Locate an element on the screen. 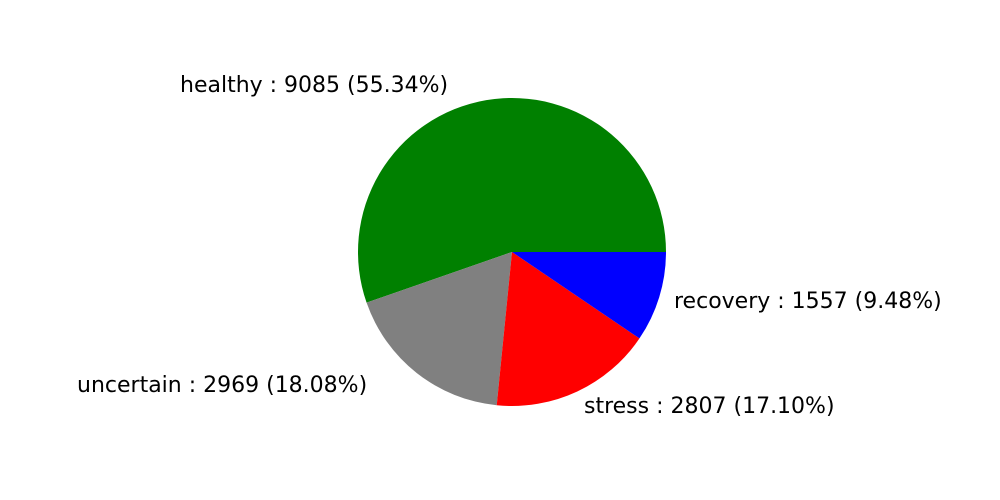 The width and height of the screenshot is (1000, 500). slice-label-healthy: healthy : 9085 (55.34%) is located at coordinates (314, 85).